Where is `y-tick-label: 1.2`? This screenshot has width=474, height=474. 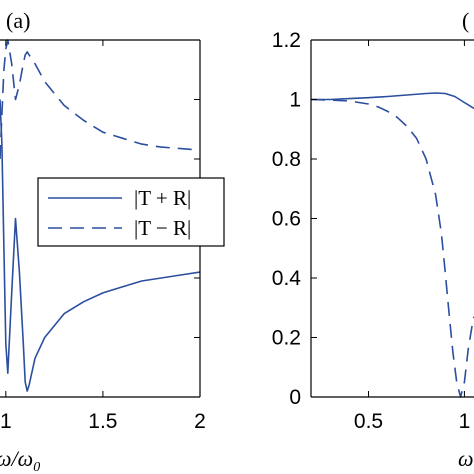 y-tick-label: 1.2 is located at coordinates (286, 40).